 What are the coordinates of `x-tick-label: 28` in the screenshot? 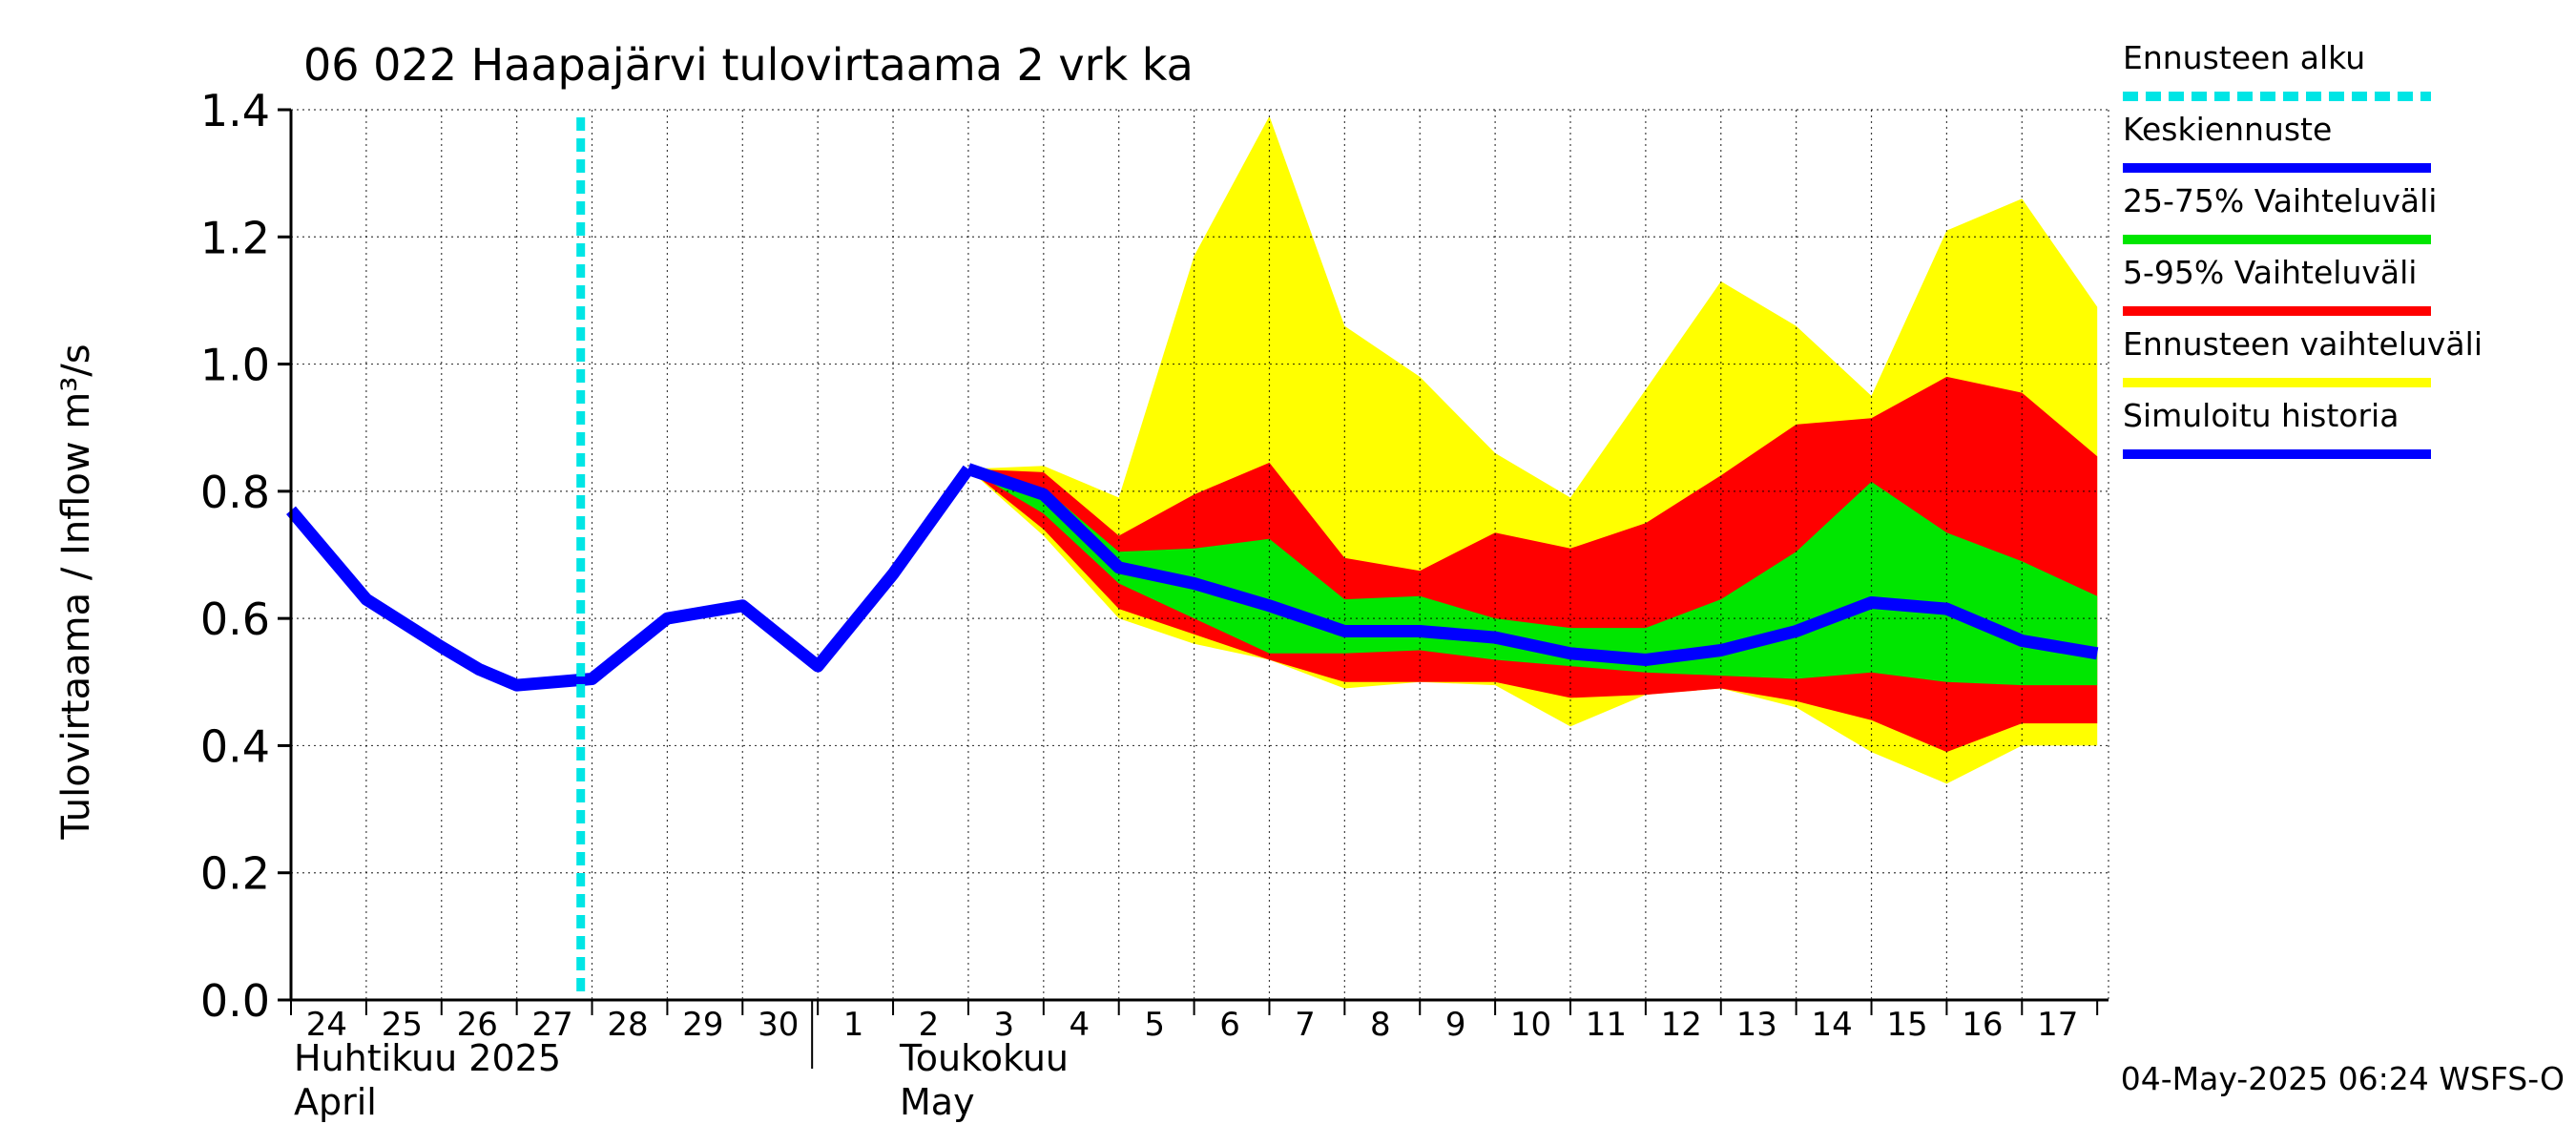 It's located at (627, 1025).